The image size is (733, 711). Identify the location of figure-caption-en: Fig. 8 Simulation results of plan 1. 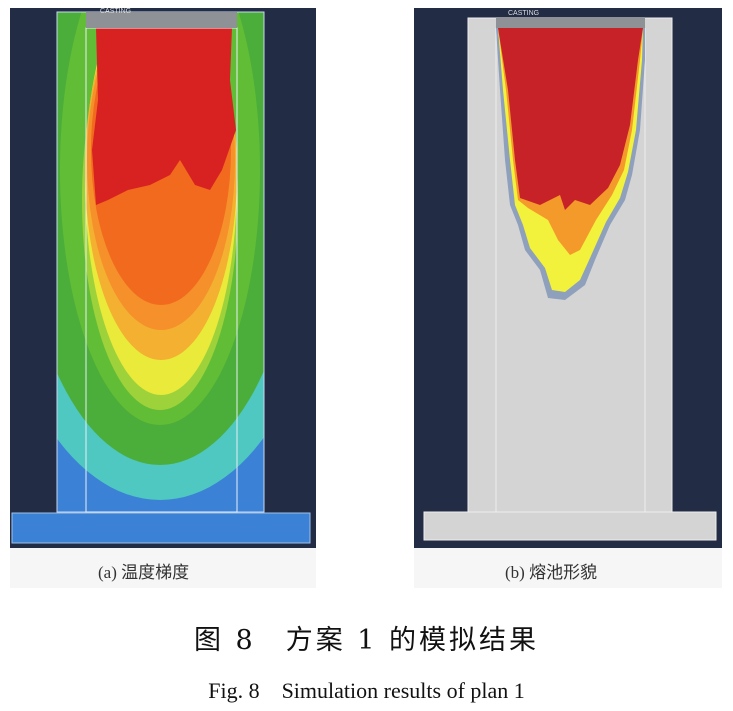
(366, 690).